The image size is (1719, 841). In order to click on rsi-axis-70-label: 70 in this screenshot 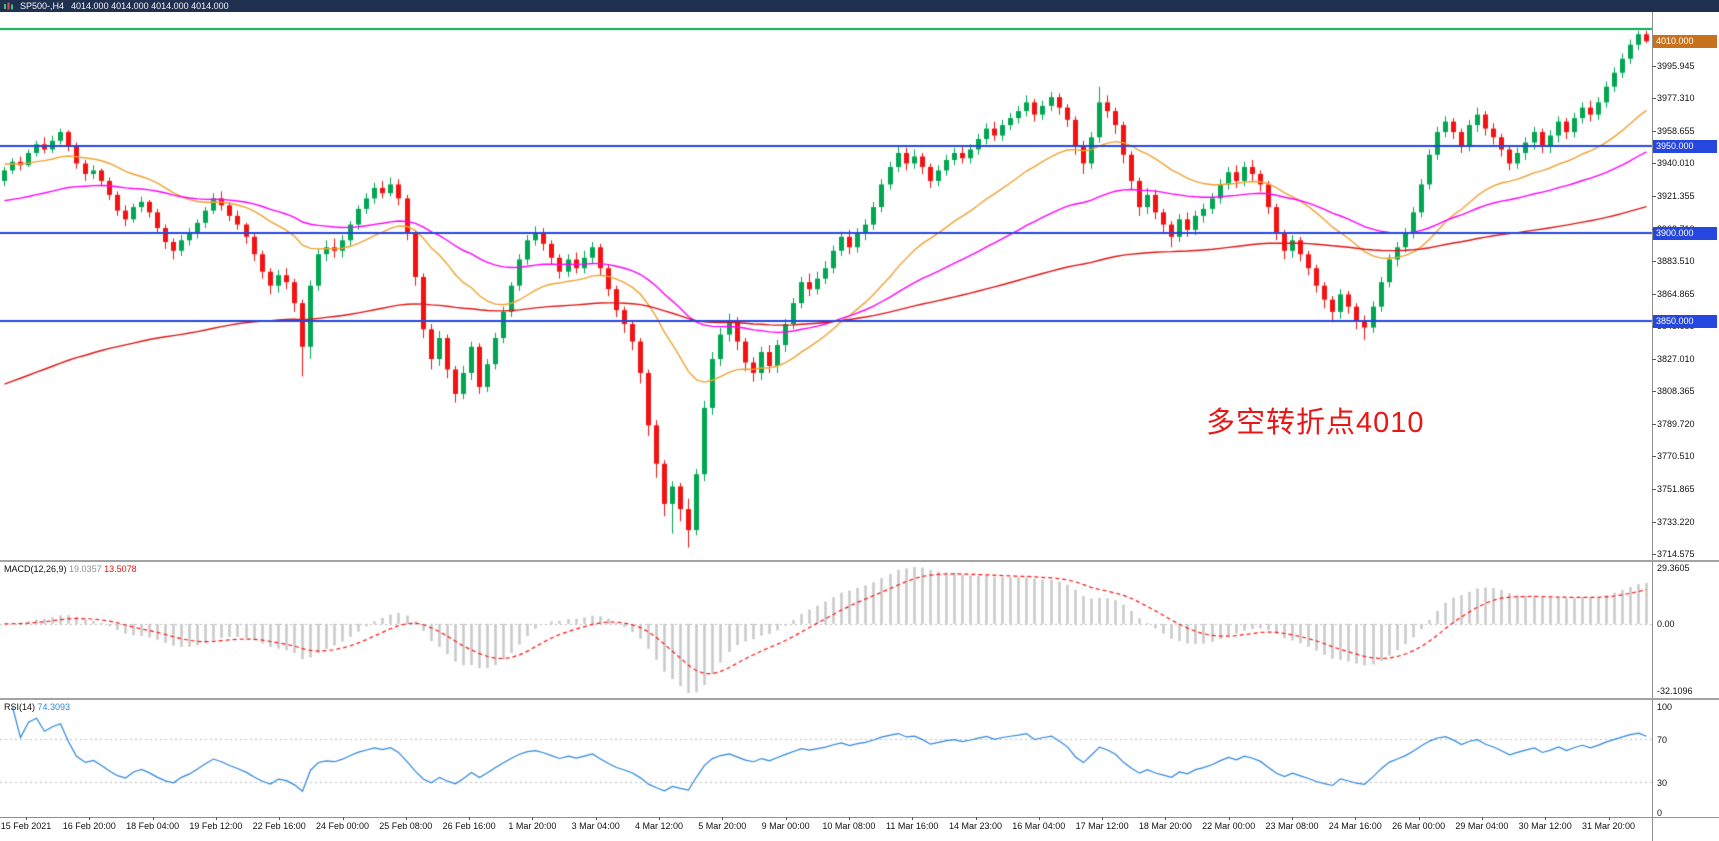, I will do `click(1662, 740)`.